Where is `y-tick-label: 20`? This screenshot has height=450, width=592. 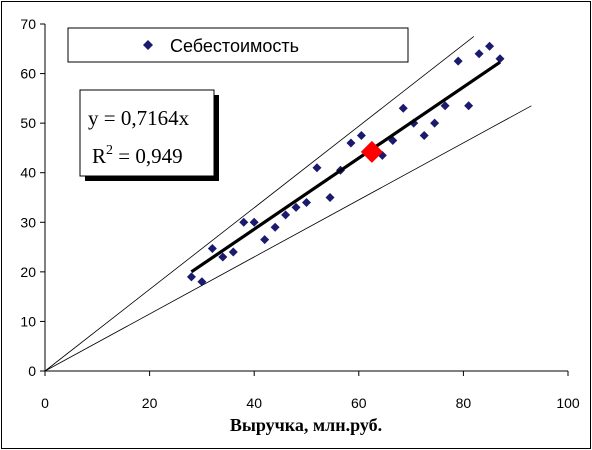 y-tick-label: 20 is located at coordinates (28, 272).